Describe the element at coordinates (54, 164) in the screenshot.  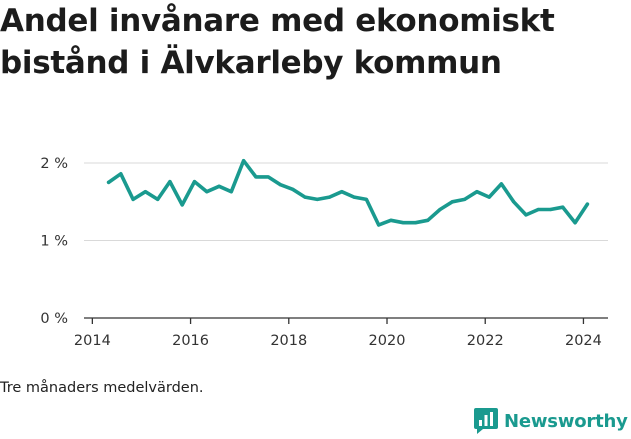
I see `y-tick-label: 2 %` at that location.